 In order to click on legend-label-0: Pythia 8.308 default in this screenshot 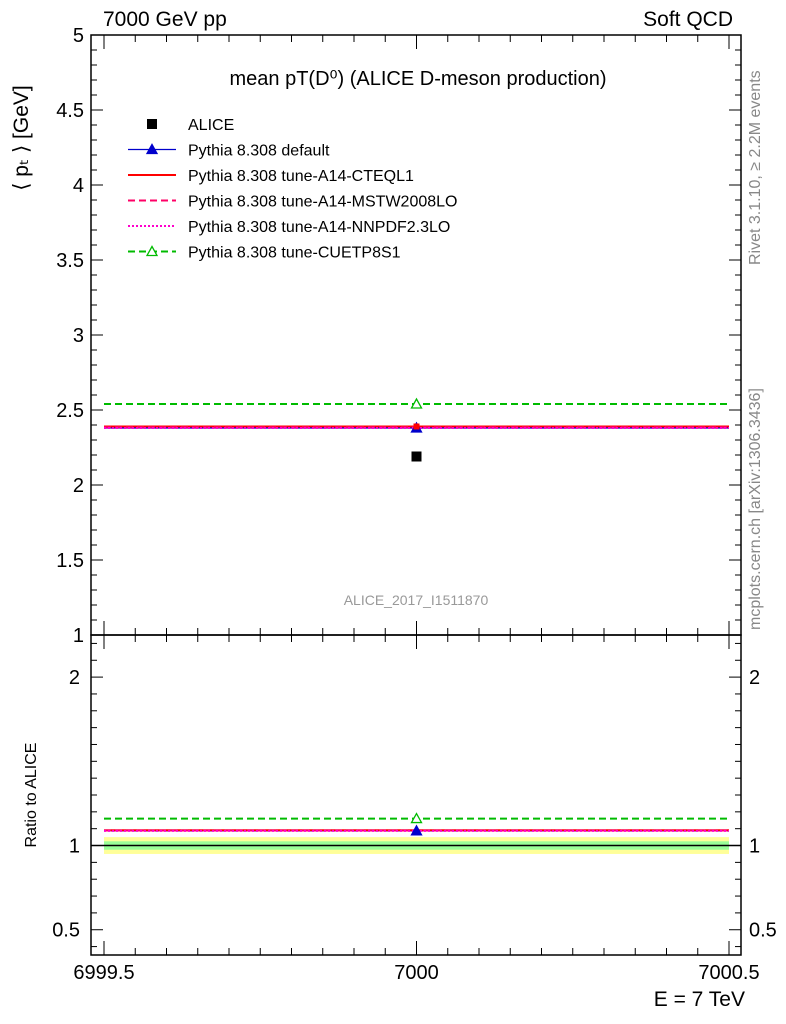, I will do `click(259, 151)`.